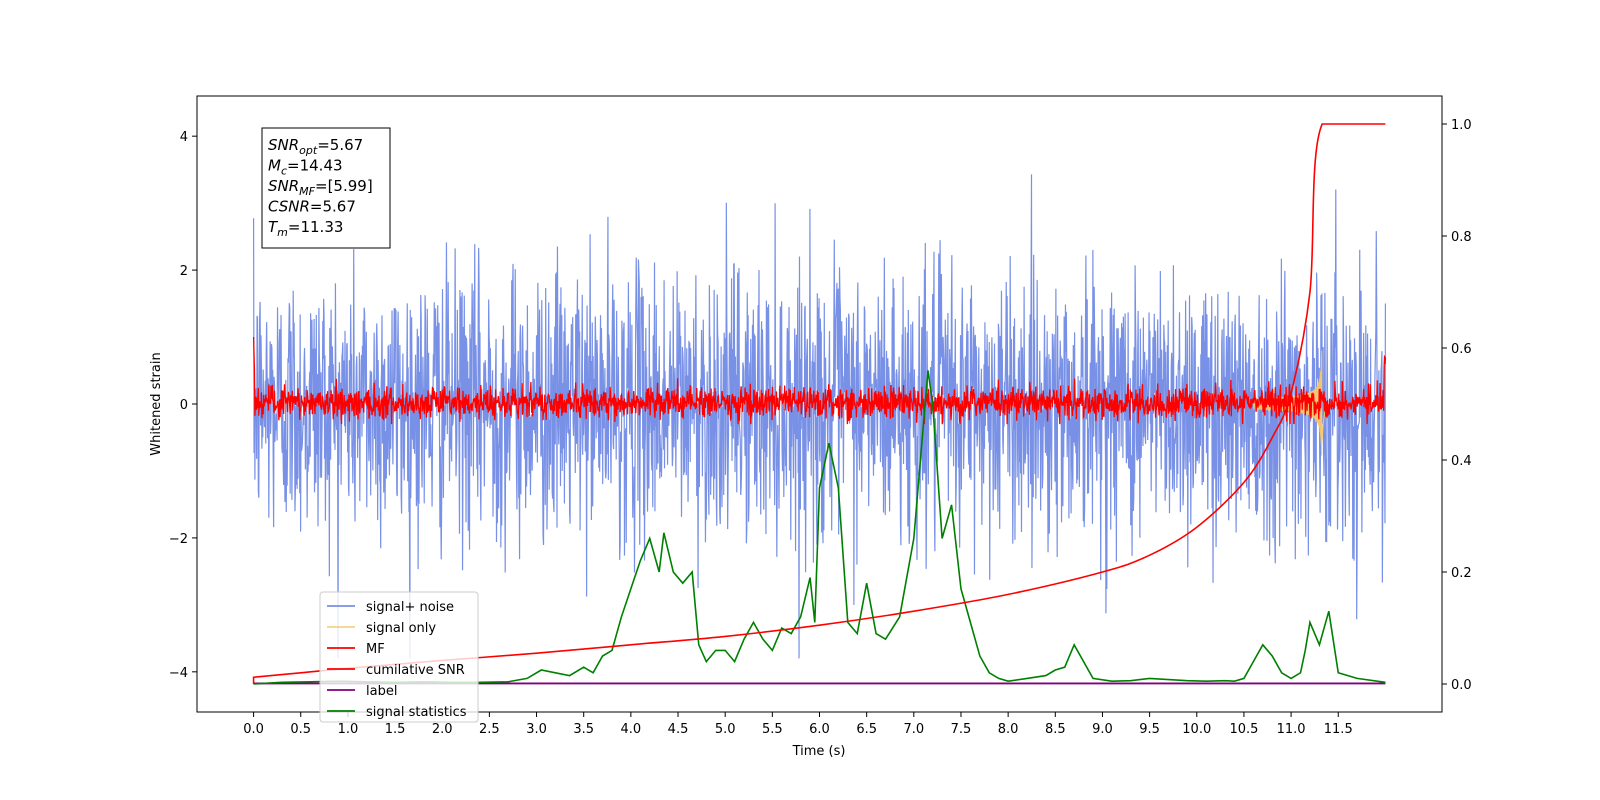  Describe the element at coordinates (678, 729) in the screenshot. I see `x-tick-label: 4.5` at that location.